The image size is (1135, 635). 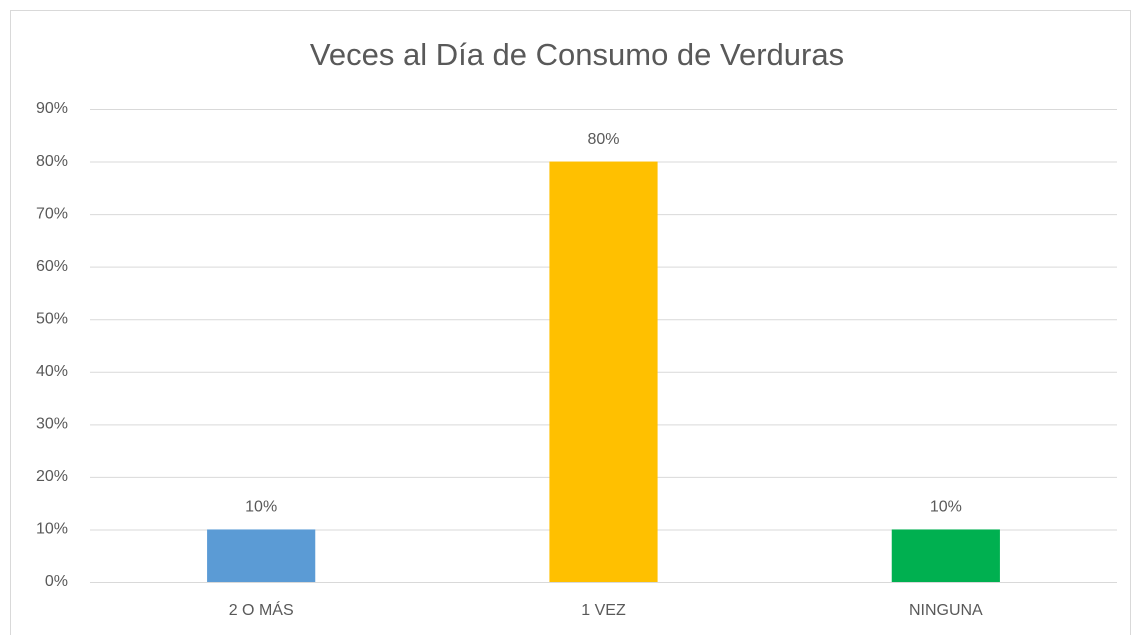 I want to click on y-tick-label: 10%, so click(x=52, y=529).